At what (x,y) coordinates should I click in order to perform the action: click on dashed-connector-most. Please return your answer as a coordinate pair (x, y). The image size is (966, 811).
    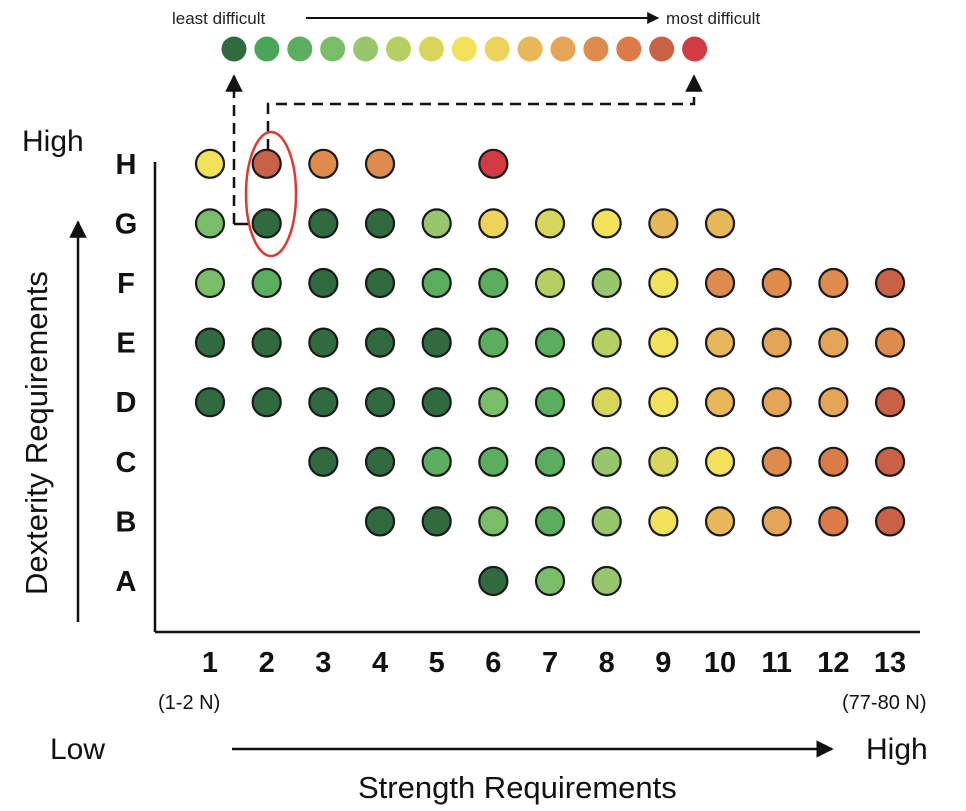
    Looking at the image, I should click on (481, 113).